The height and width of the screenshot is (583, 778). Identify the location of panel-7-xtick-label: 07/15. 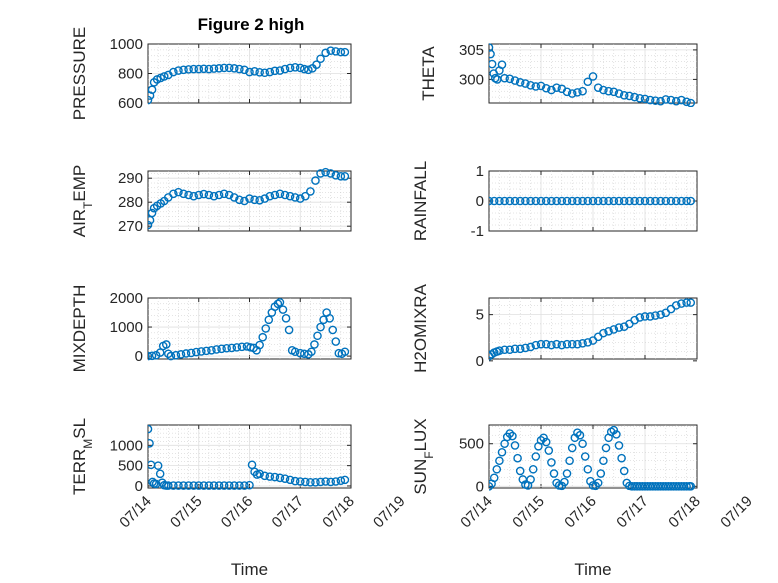
(186, 512).